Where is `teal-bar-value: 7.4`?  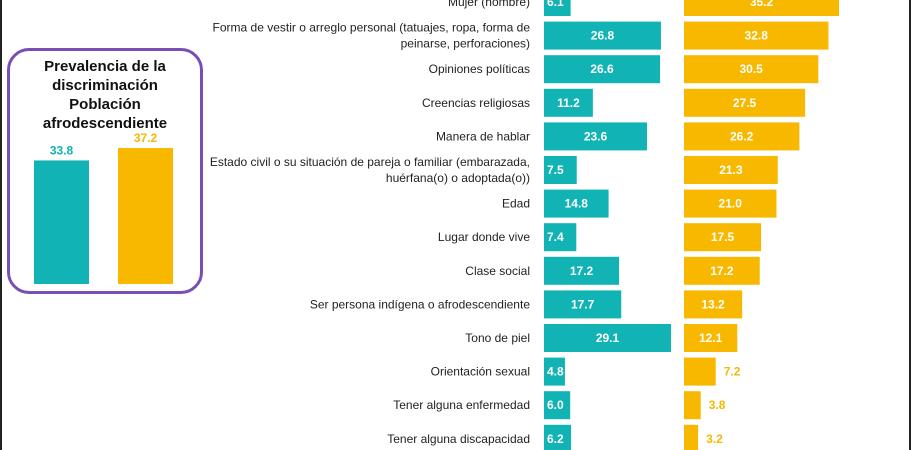
teal-bar-value: 7.4 is located at coordinates (555, 237).